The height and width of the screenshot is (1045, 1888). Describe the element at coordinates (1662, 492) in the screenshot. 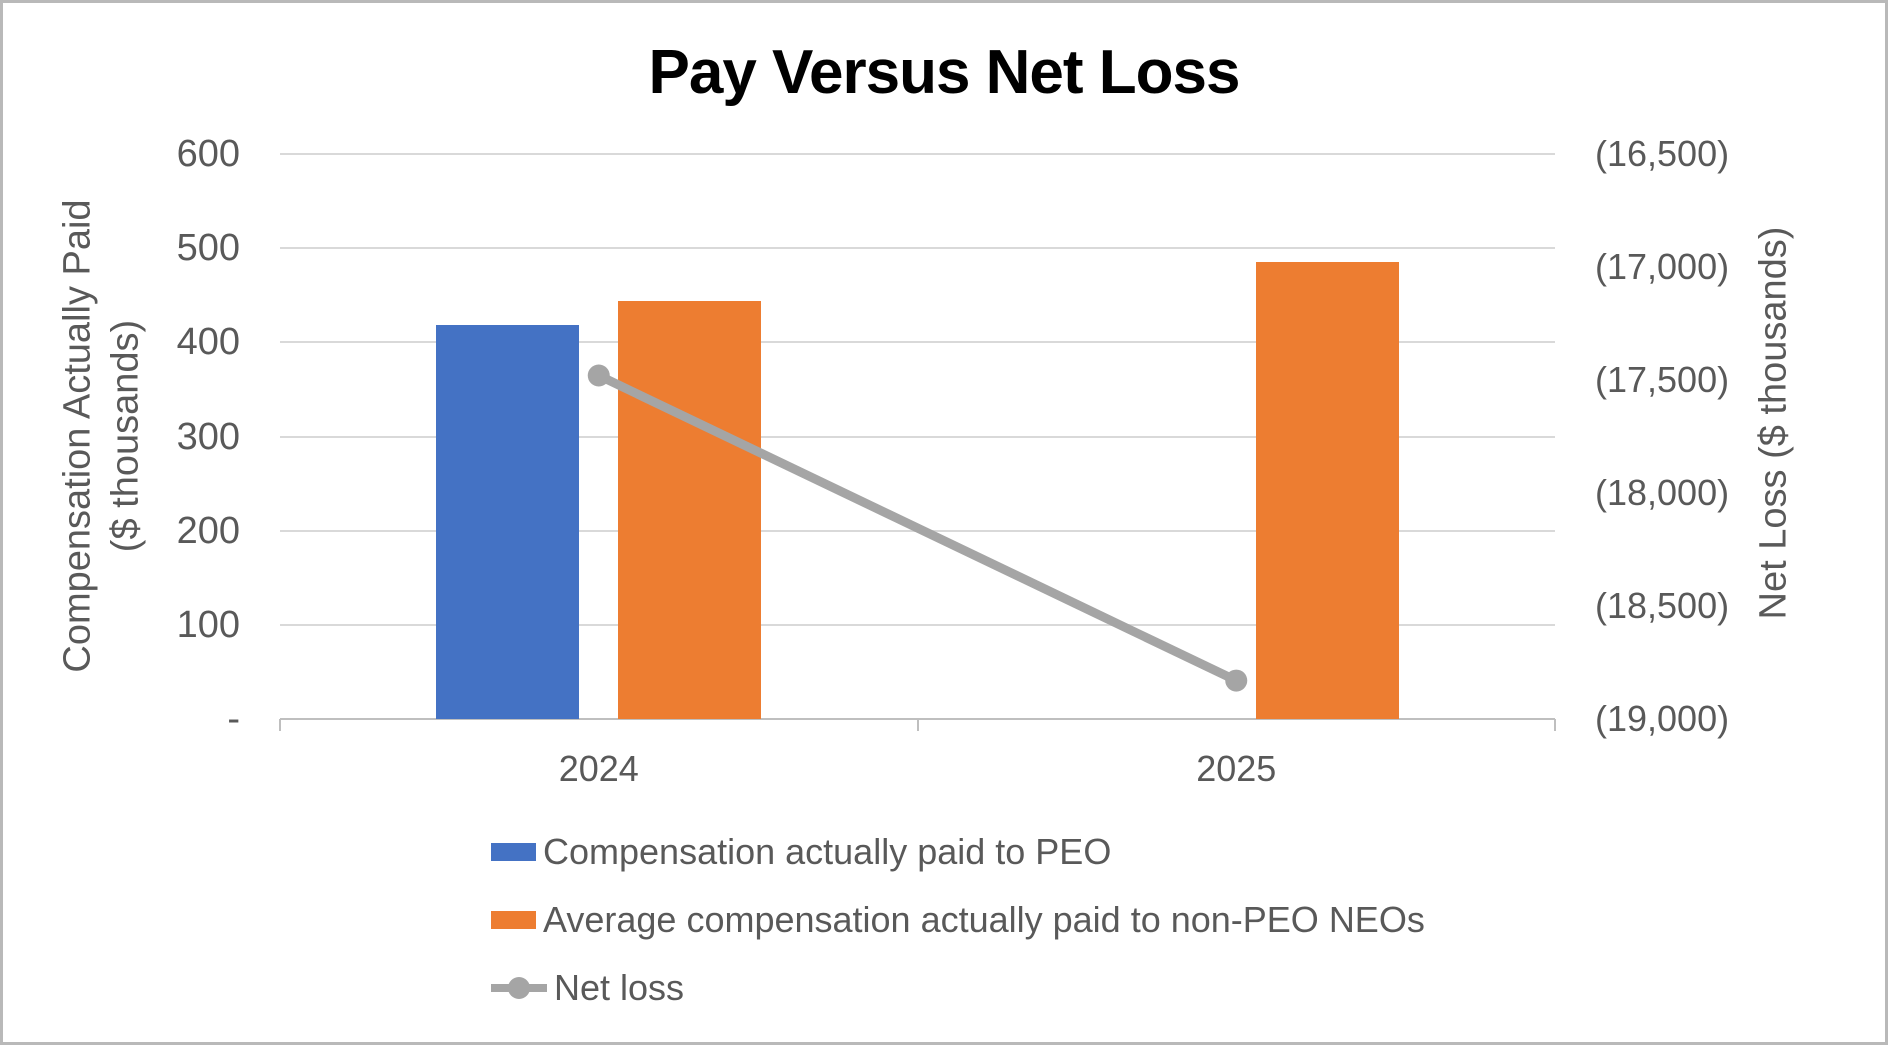

I see `right-axis-tick-label: (18,000)` at that location.